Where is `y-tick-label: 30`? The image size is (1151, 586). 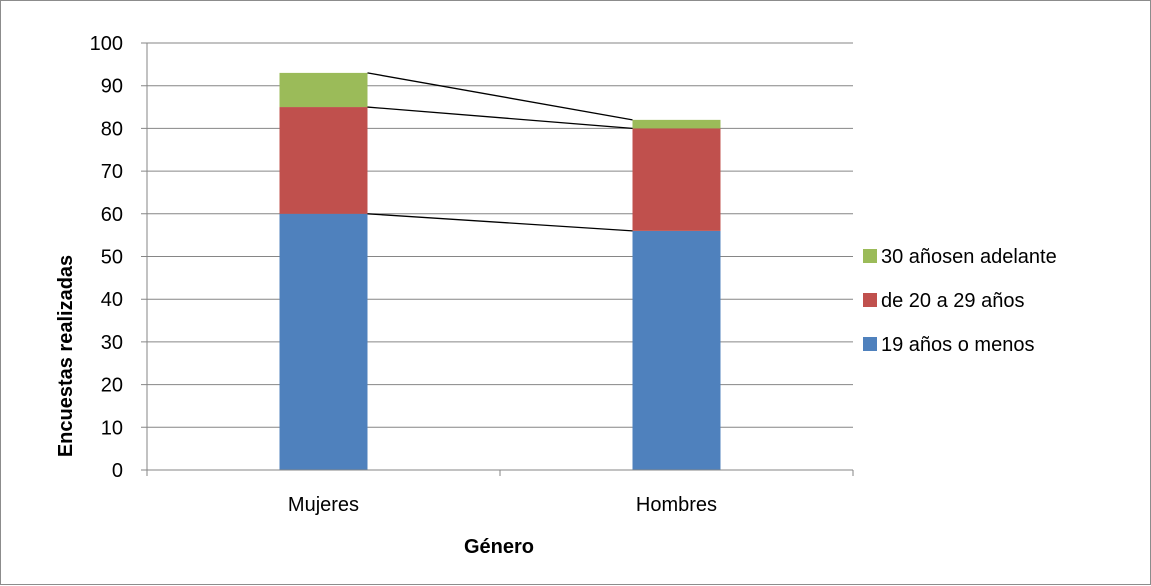
y-tick-label: 30 is located at coordinates (112, 343).